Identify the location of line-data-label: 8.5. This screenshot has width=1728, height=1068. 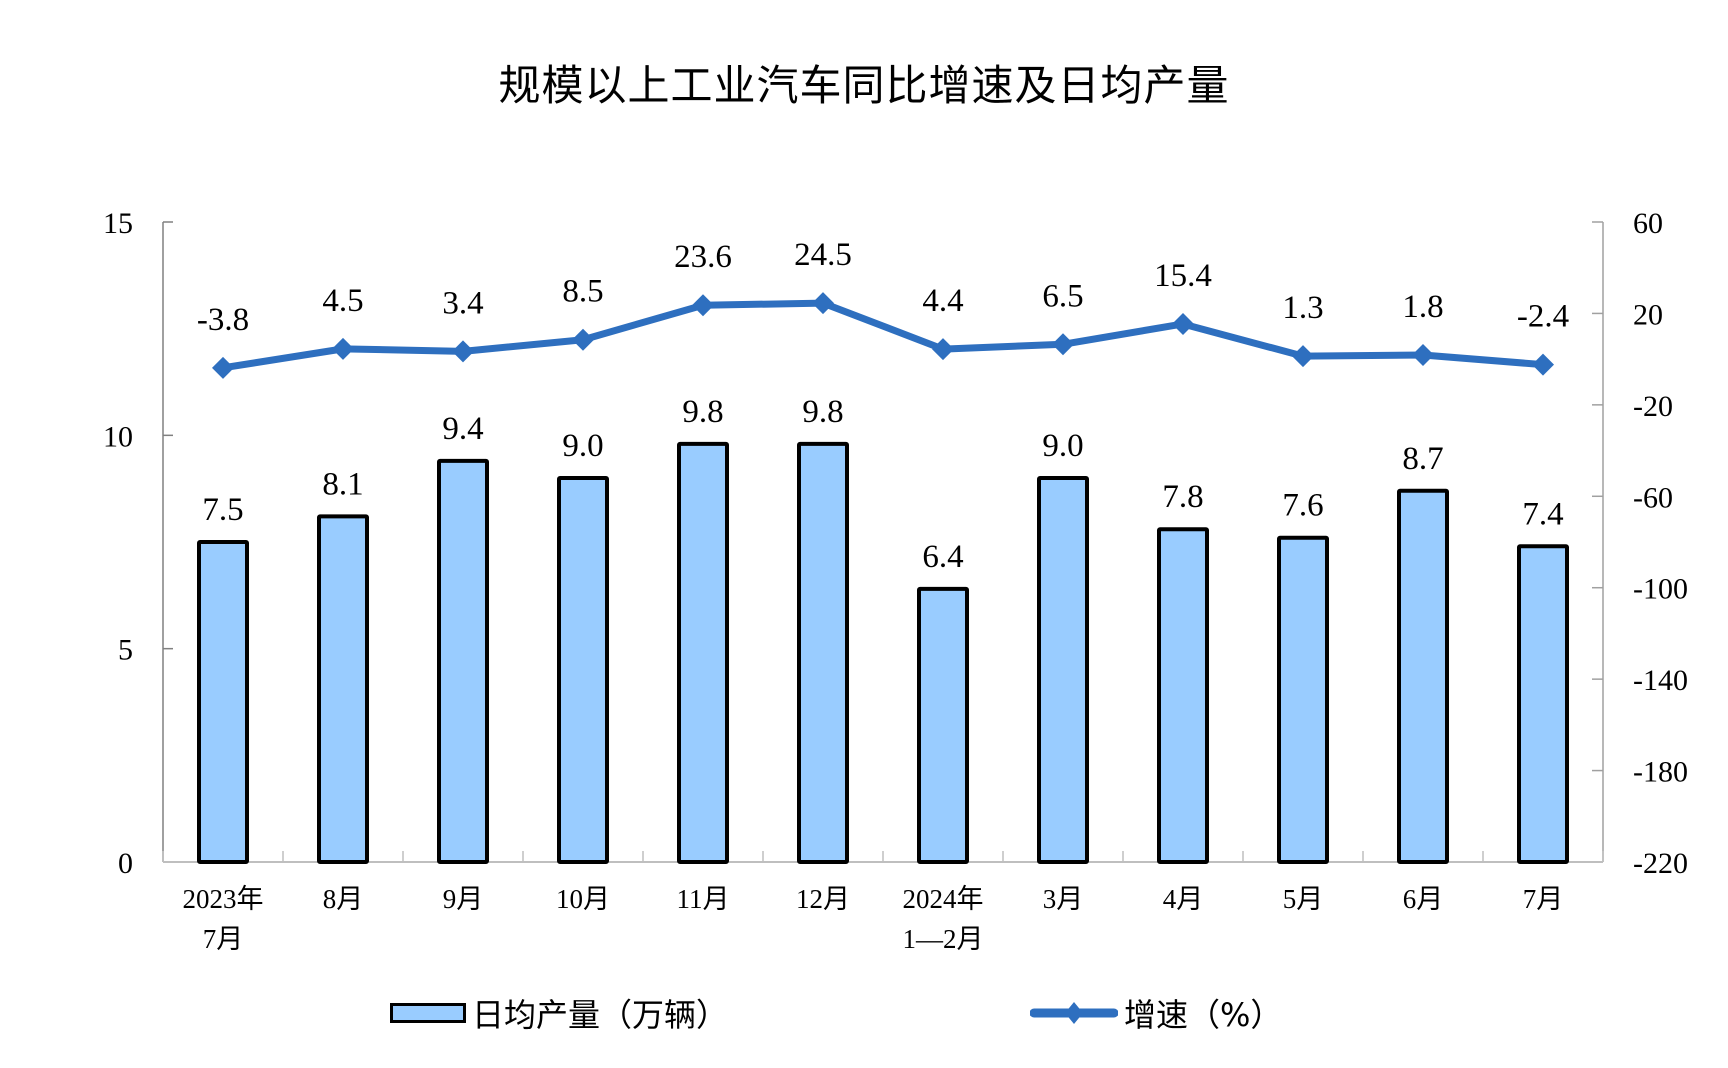
(582, 292).